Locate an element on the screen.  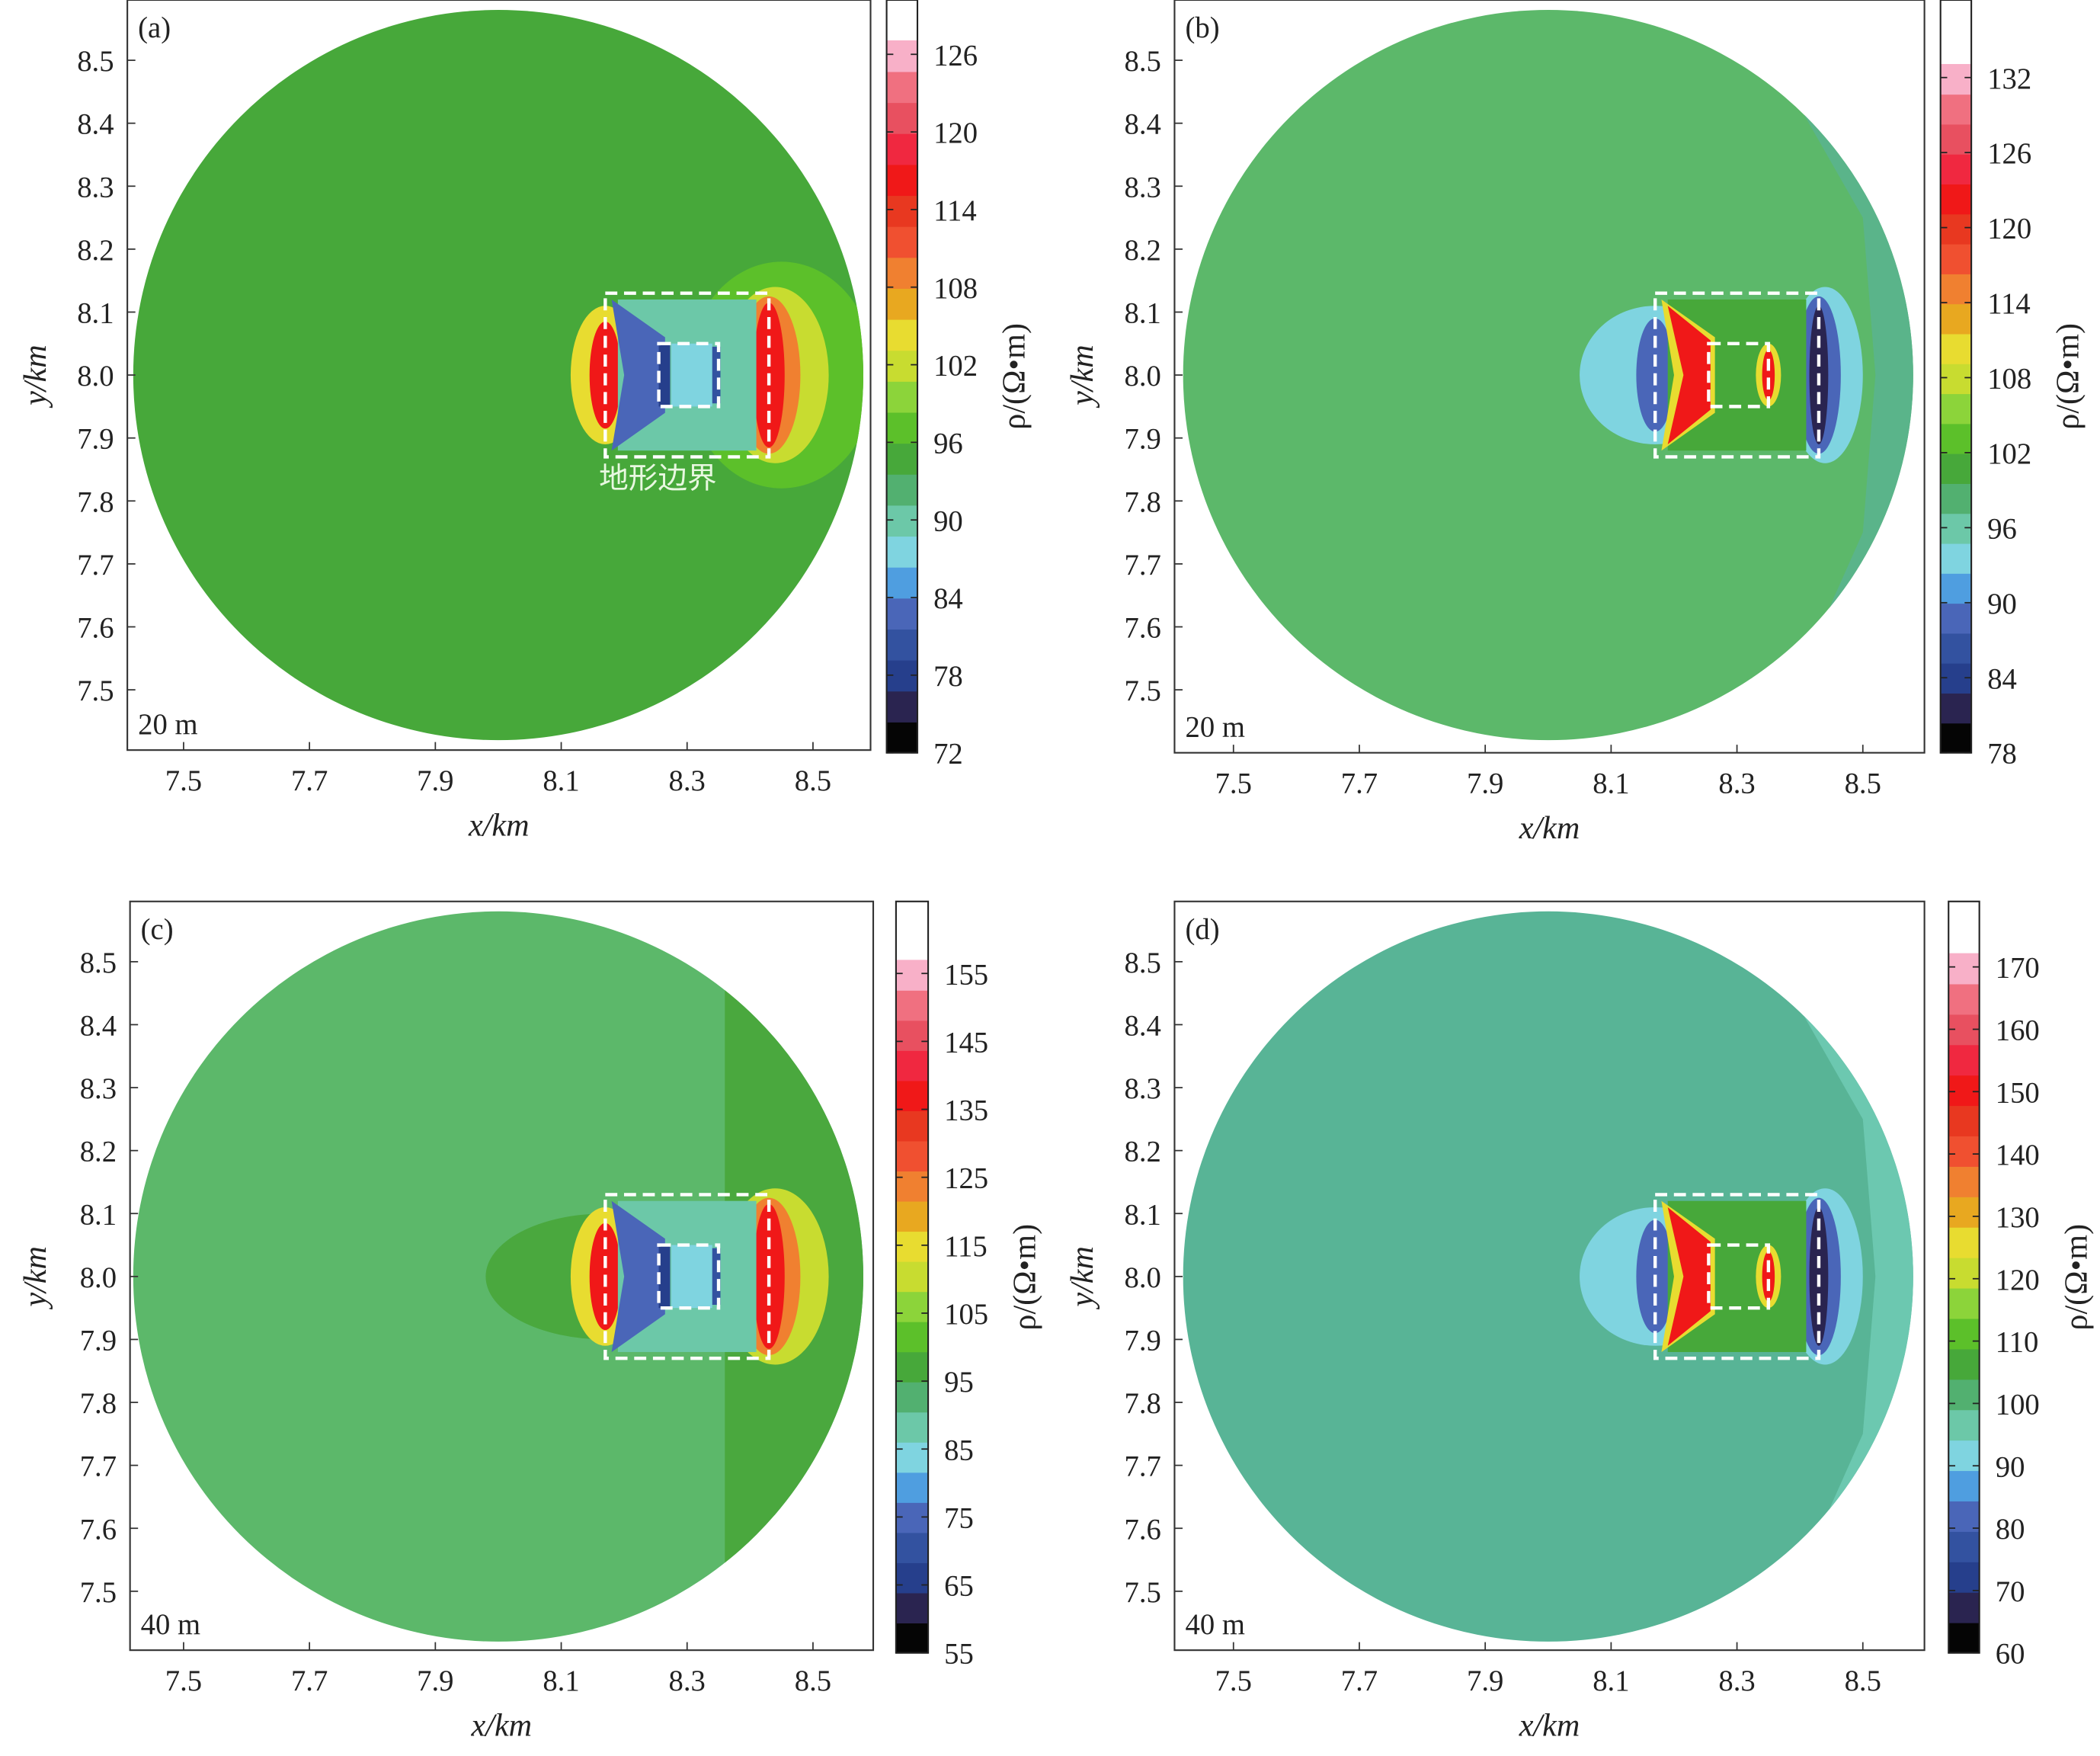
colorbar-tick-label: 60 is located at coordinates (2010, 1655).